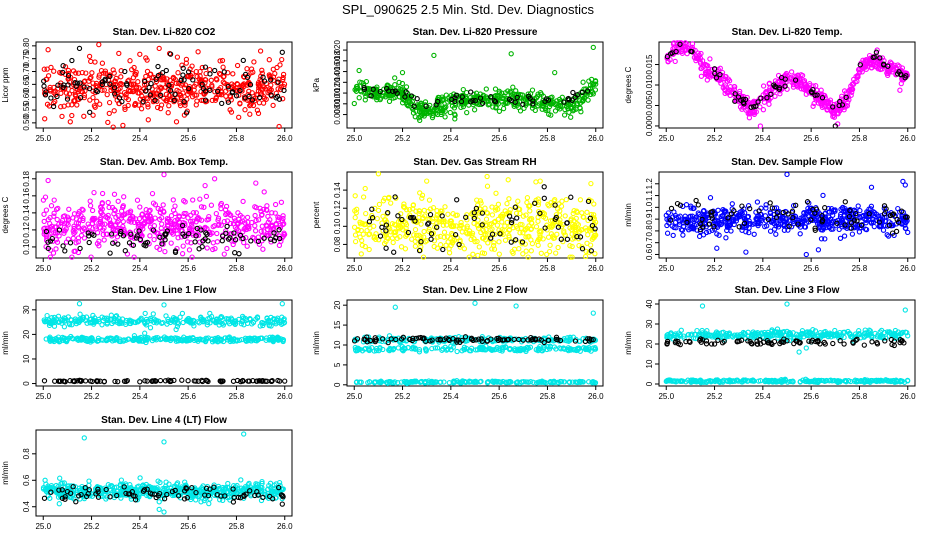 The width and height of the screenshot is (936, 540). Describe the element at coordinates (628, 84) in the screenshot. I see `y-axis-label: degrees C` at that location.